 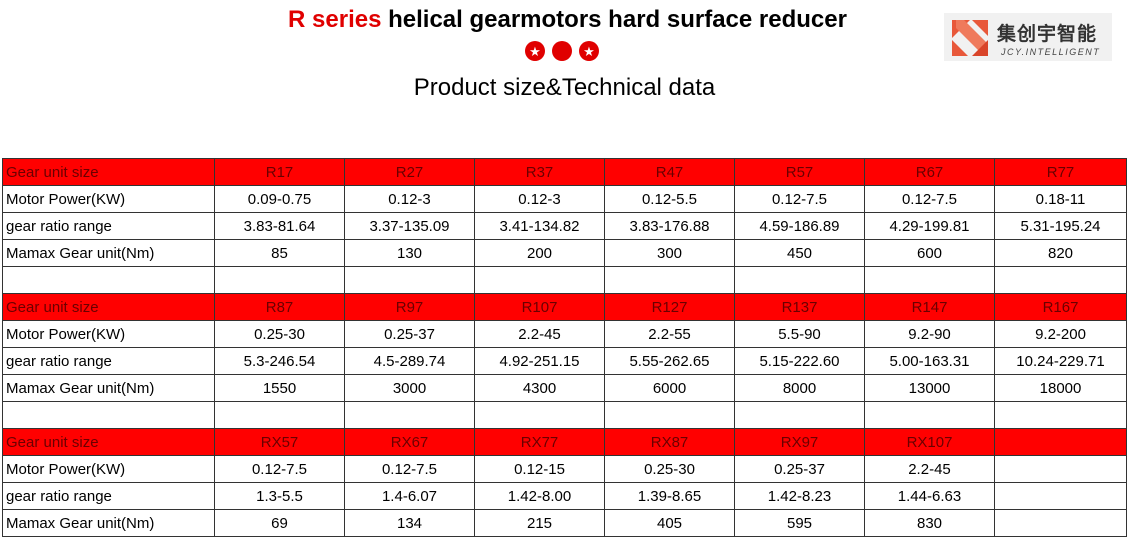 I want to click on section-header-row: Gear unit size R87 R97 R107 R127 R137 R147 R167, so click(x=564, y=307).